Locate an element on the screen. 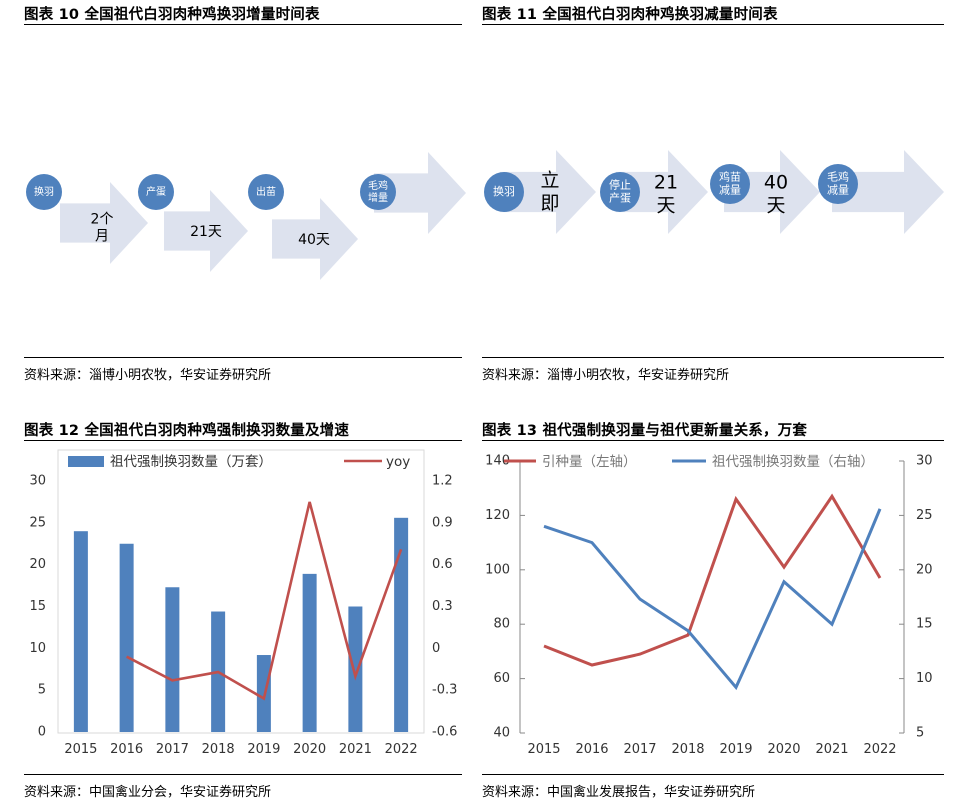 The image size is (968, 808). fig12-bottom-rule is located at coordinates (243, 774).